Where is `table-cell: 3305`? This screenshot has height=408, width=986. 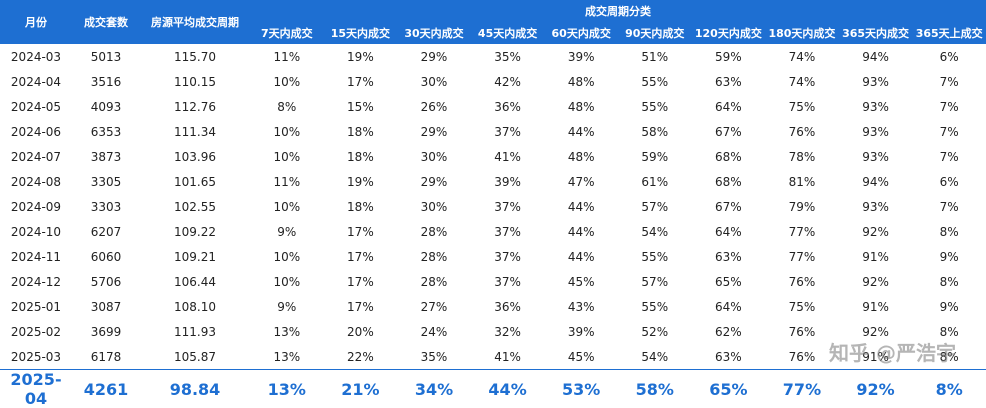
table-cell: 3305 is located at coordinates (106, 181).